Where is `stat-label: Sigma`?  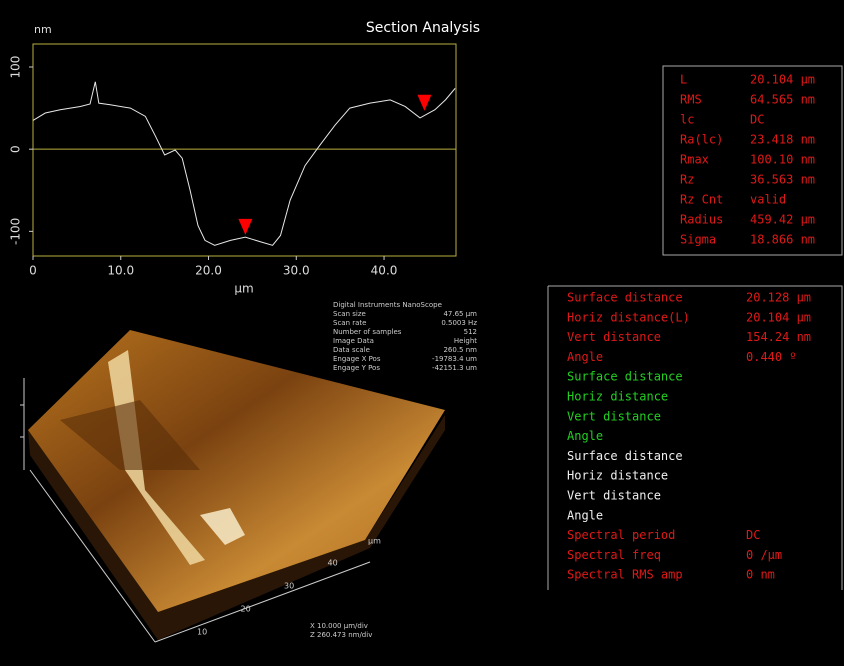
stat-label: Sigma is located at coordinates (698, 240).